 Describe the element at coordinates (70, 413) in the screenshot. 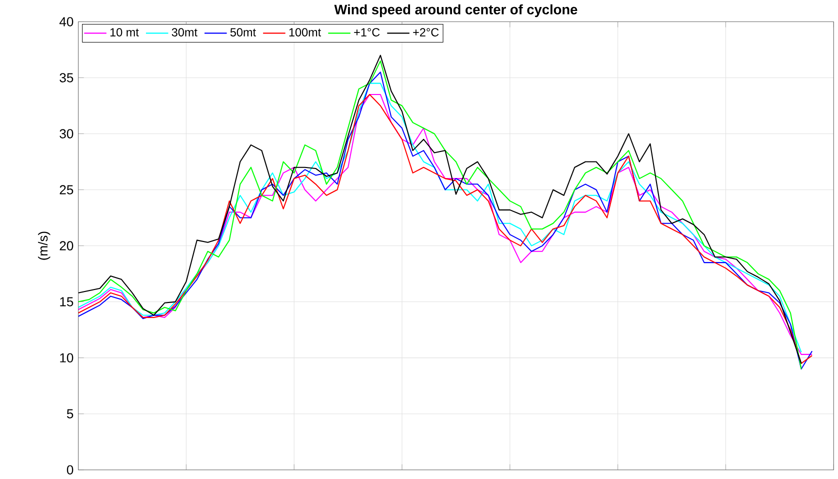

I see `y-tick-label: 5` at that location.